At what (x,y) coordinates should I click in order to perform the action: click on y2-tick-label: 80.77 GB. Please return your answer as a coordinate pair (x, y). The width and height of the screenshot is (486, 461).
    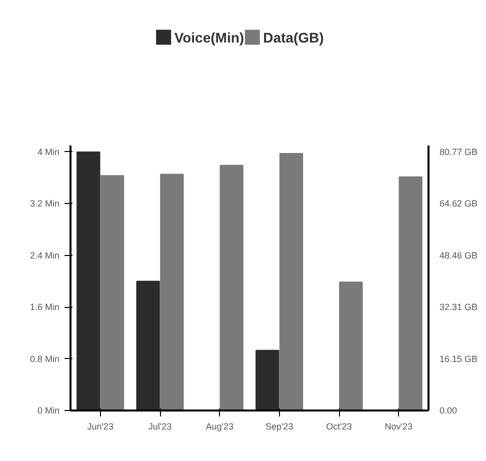
    Looking at the image, I should click on (459, 151).